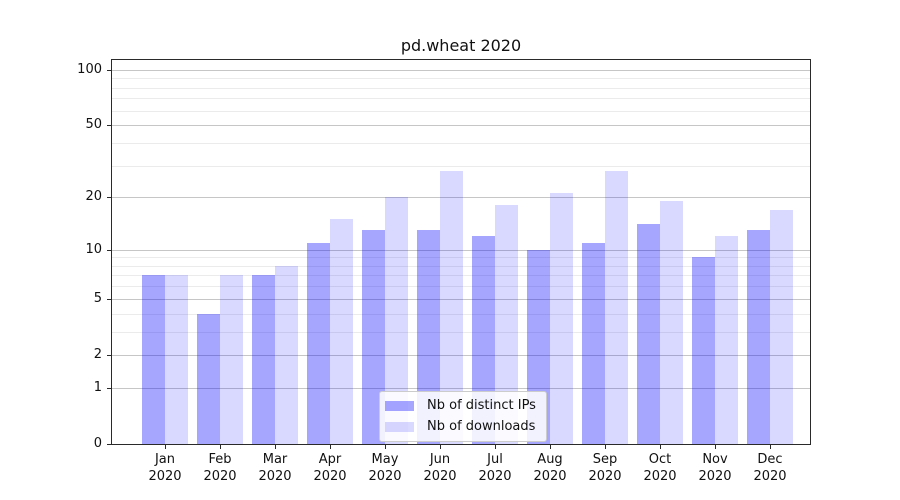 The height and width of the screenshot is (500, 900). I want to click on x-tick-label: Jun 2020, so click(440, 468).